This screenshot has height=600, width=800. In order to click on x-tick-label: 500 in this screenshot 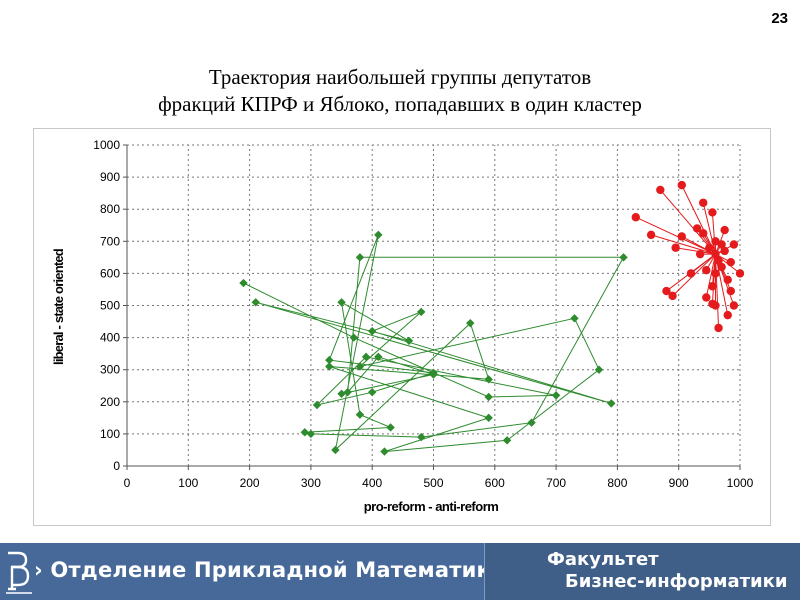, I will do `click(433, 483)`.